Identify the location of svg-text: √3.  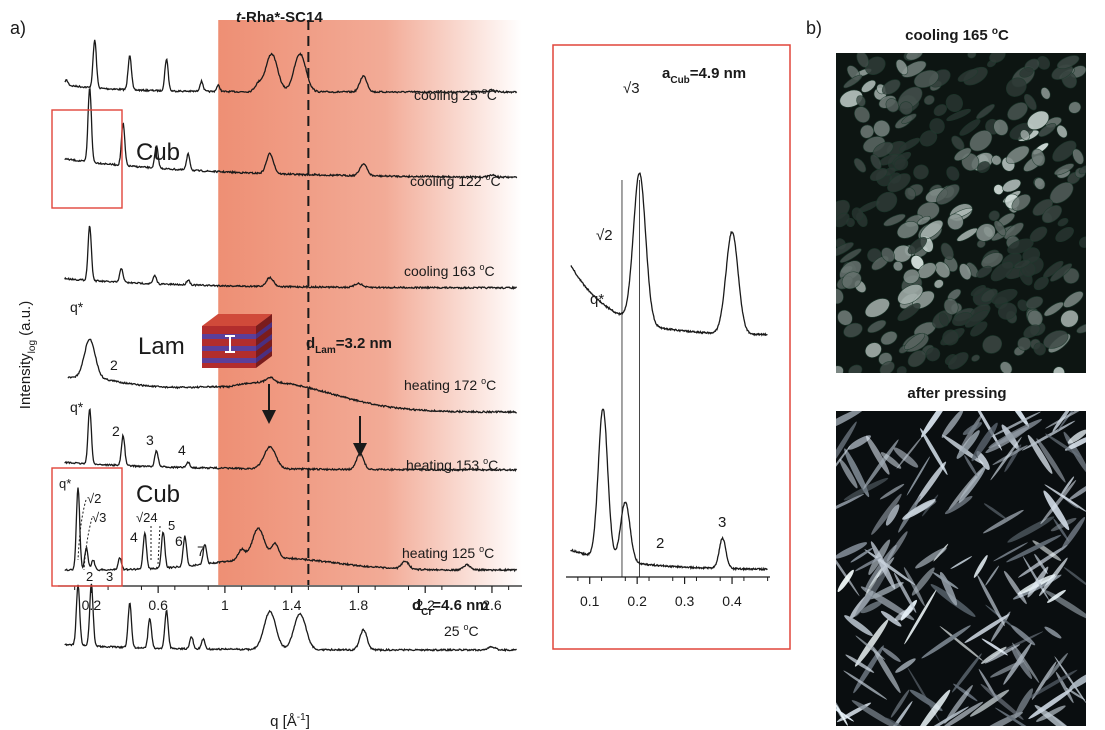
(99, 517).